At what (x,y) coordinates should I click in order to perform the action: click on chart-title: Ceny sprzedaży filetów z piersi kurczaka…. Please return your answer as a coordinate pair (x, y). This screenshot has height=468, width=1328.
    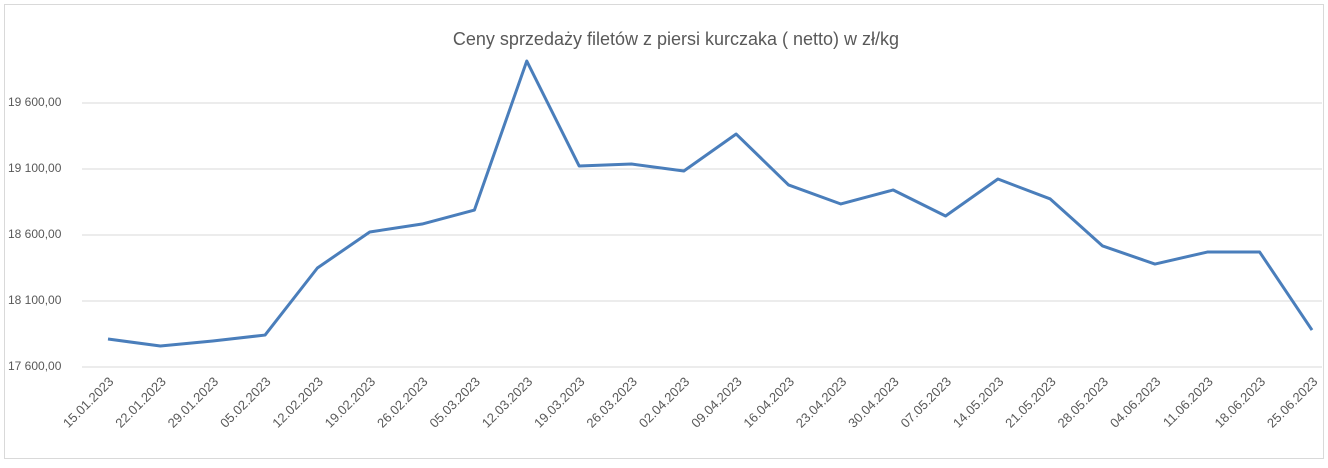
    Looking at the image, I should click on (676, 39).